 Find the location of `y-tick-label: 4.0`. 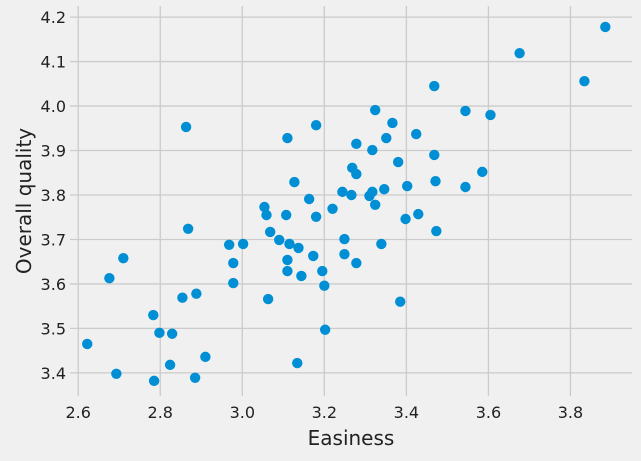

y-tick-label: 4.0 is located at coordinates (53, 106).